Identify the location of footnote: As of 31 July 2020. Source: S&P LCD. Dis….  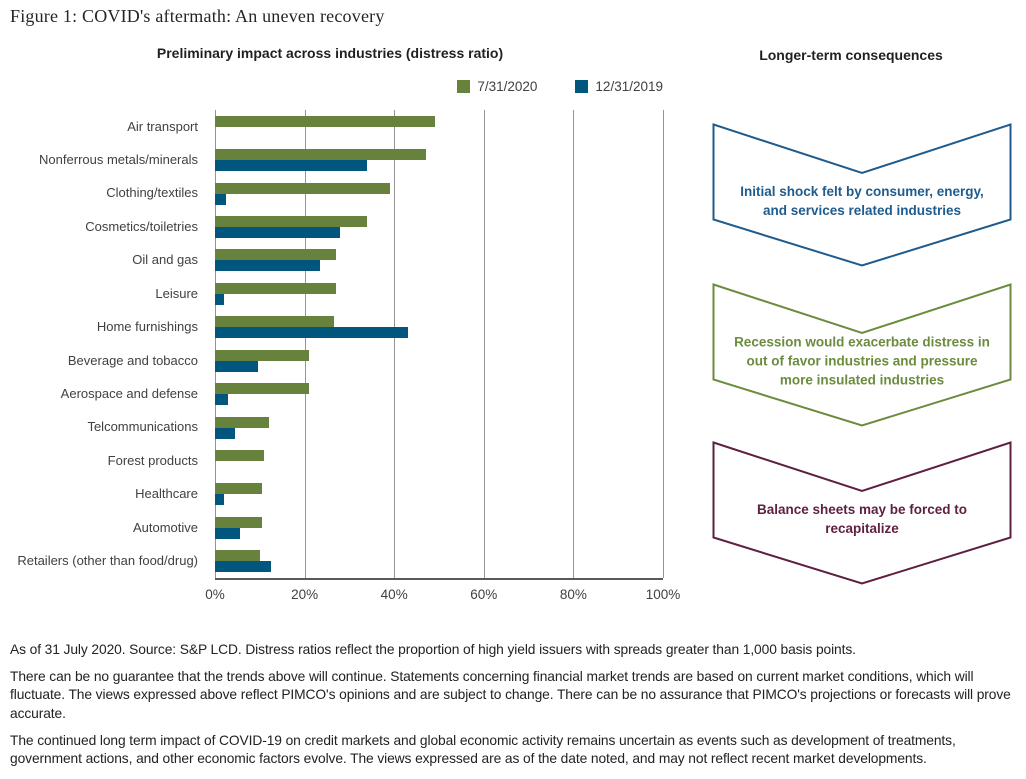
(433, 649).